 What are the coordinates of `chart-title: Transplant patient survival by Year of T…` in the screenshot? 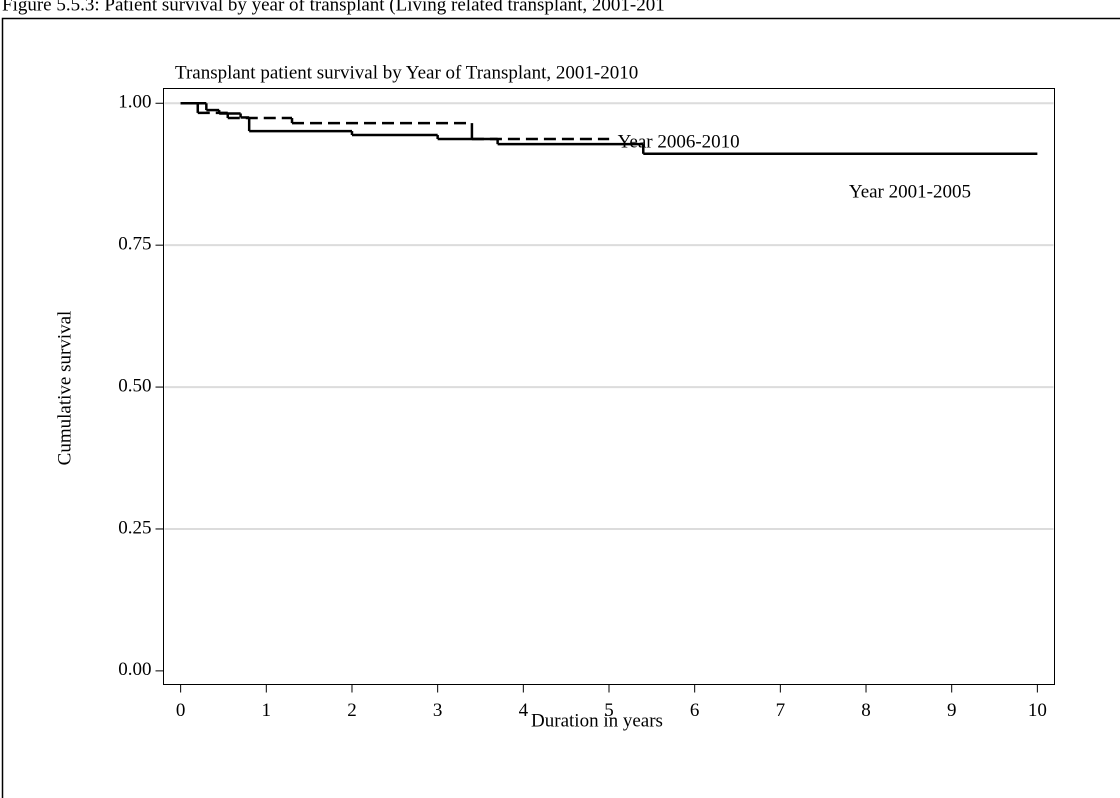 It's located at (406, 72).